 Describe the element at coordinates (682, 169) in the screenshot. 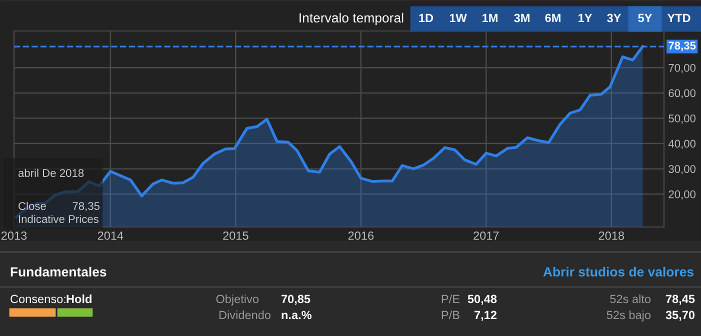

I see `y-tick-label: 30,00` at that location.